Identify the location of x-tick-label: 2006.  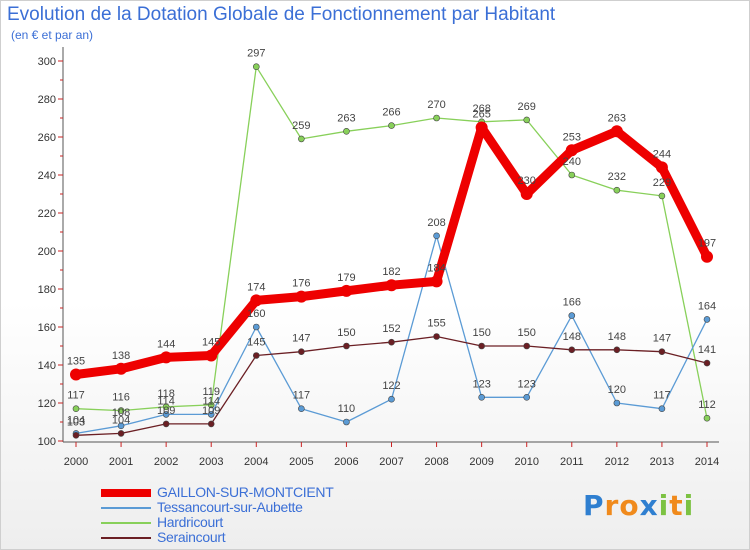
(346, 462).